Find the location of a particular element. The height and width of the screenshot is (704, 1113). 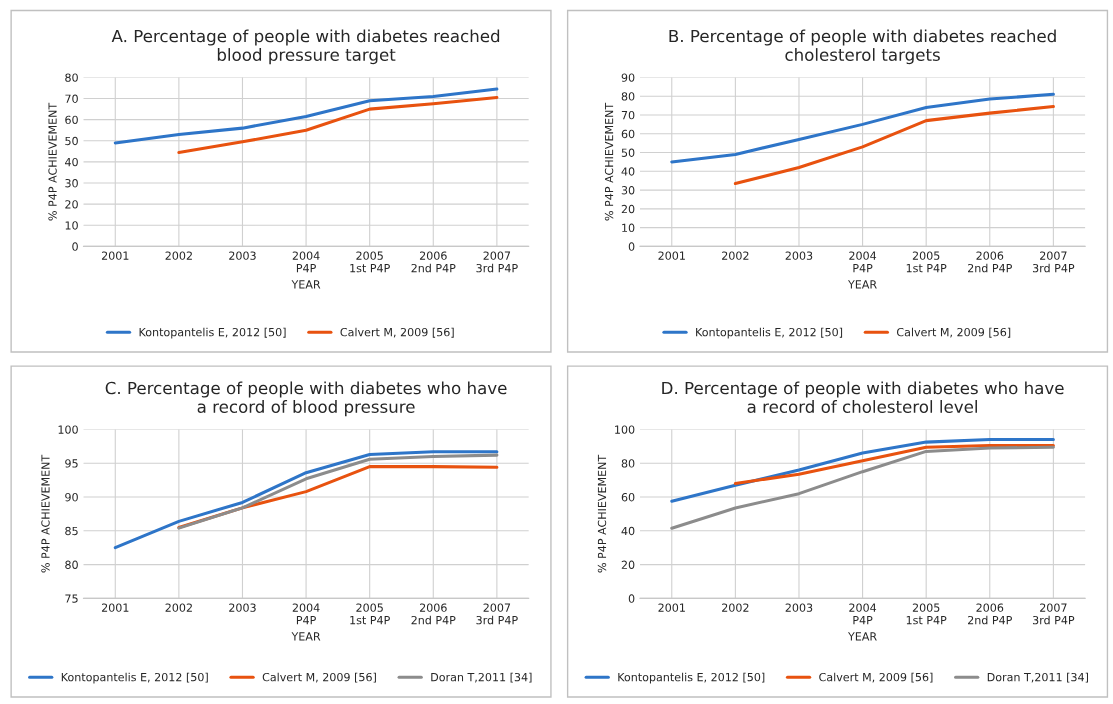

y-tick-label: 85 is located at coordinates (71, 531).